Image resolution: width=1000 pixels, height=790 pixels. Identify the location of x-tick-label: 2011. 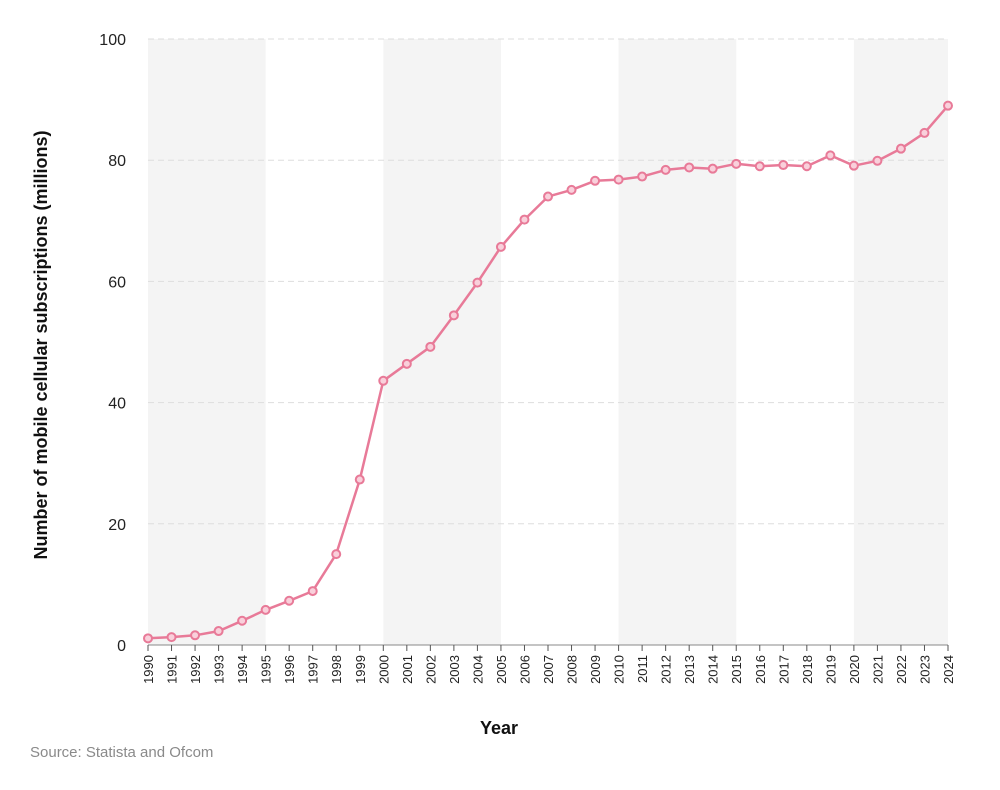
(642, 669).